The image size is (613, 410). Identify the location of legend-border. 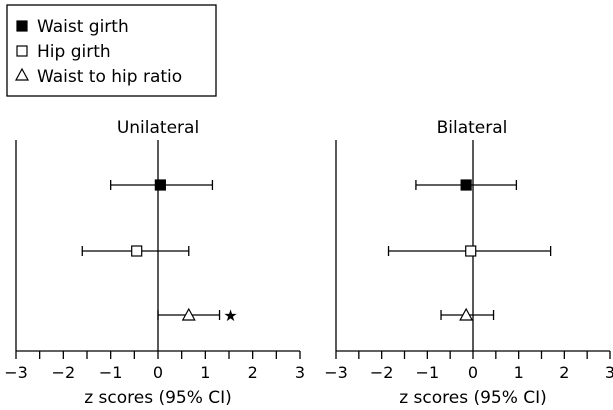
(111, 50).